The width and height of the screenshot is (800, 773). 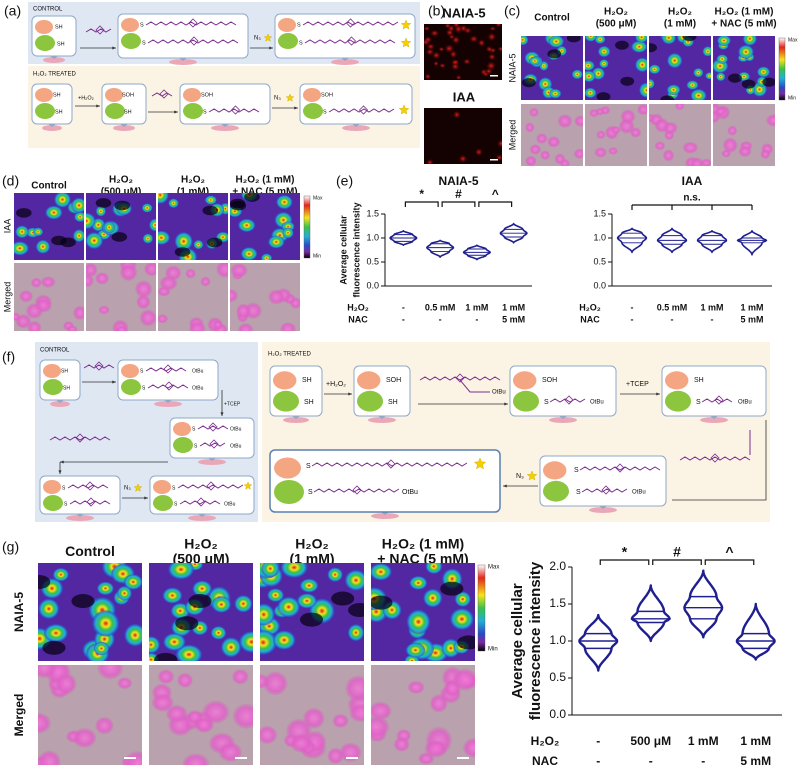 I want to click on y-tick-label: 1.0, so click(x=599, y=237).